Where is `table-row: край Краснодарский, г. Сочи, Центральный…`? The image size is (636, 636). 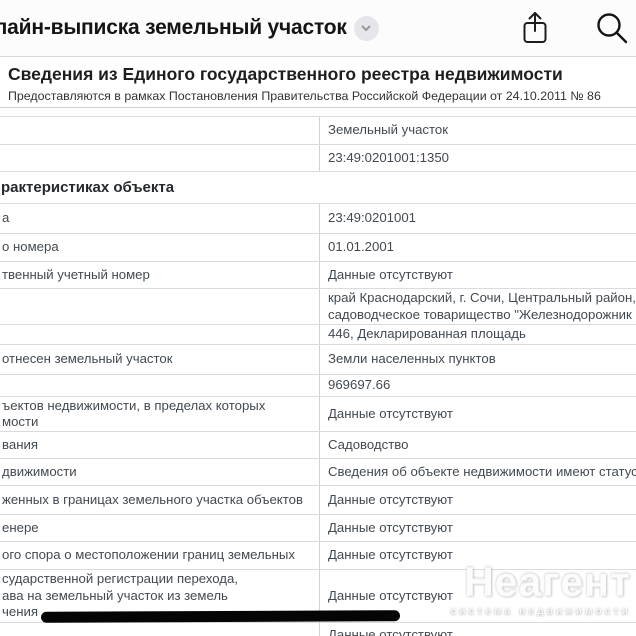
table-row: край Краснодарский, г. Сочи, Центральный… is located at coordinates (318, 307).